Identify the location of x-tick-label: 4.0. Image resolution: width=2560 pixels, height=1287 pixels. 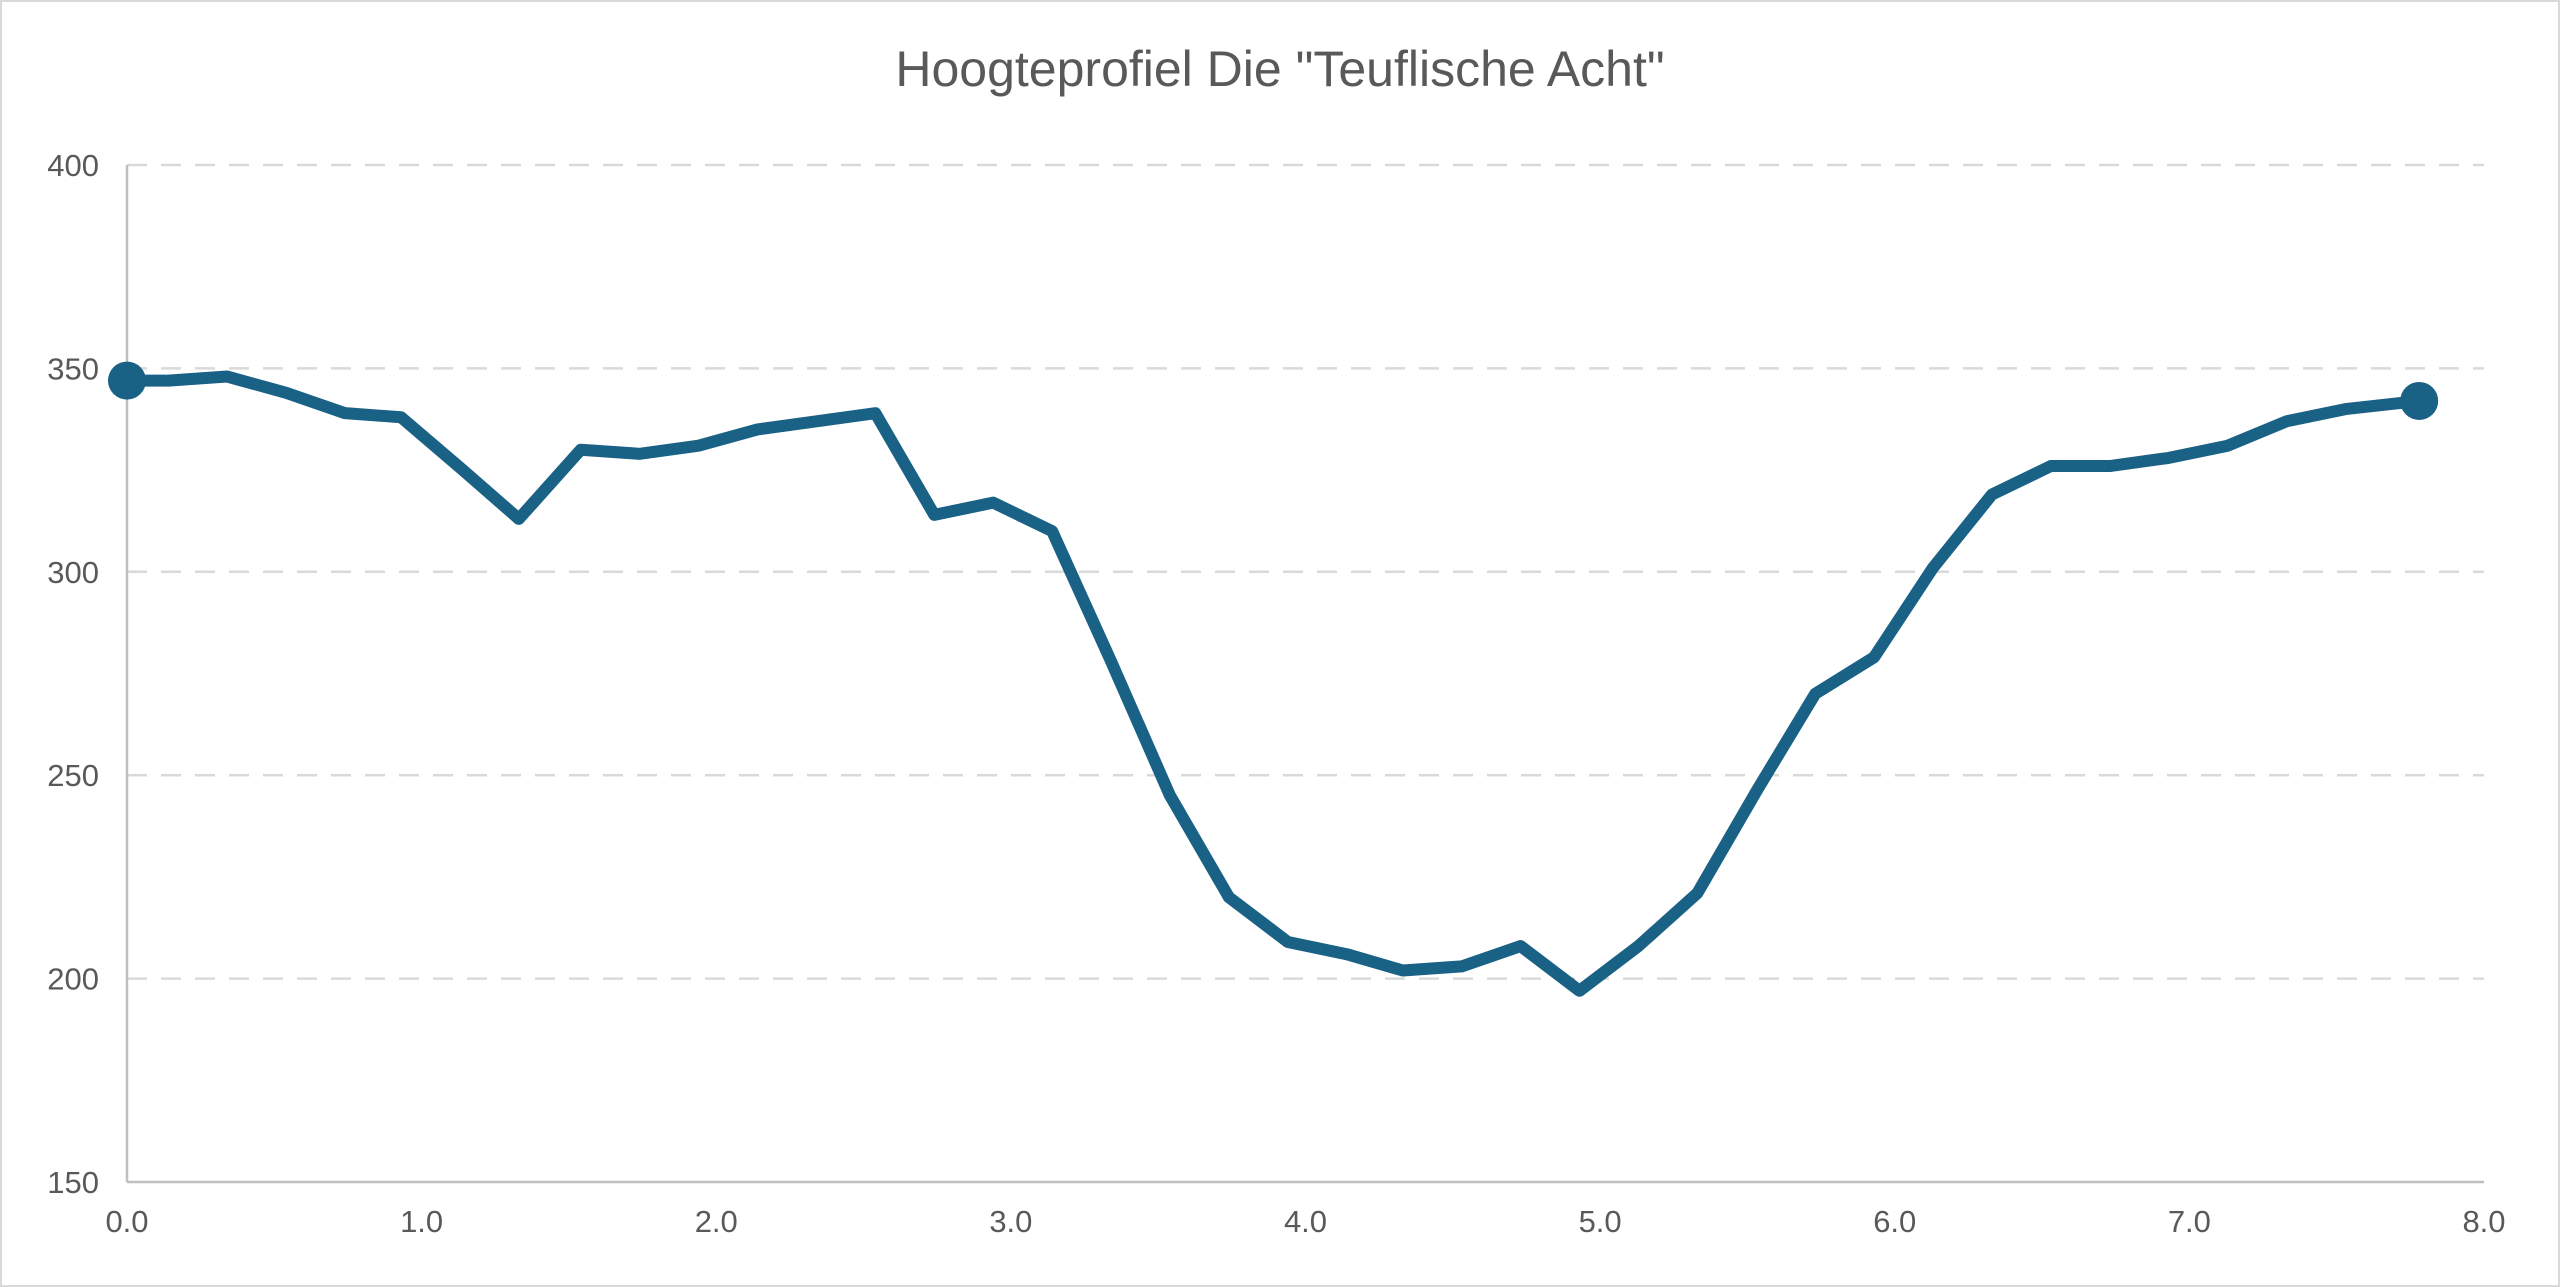
(1305, 1221).